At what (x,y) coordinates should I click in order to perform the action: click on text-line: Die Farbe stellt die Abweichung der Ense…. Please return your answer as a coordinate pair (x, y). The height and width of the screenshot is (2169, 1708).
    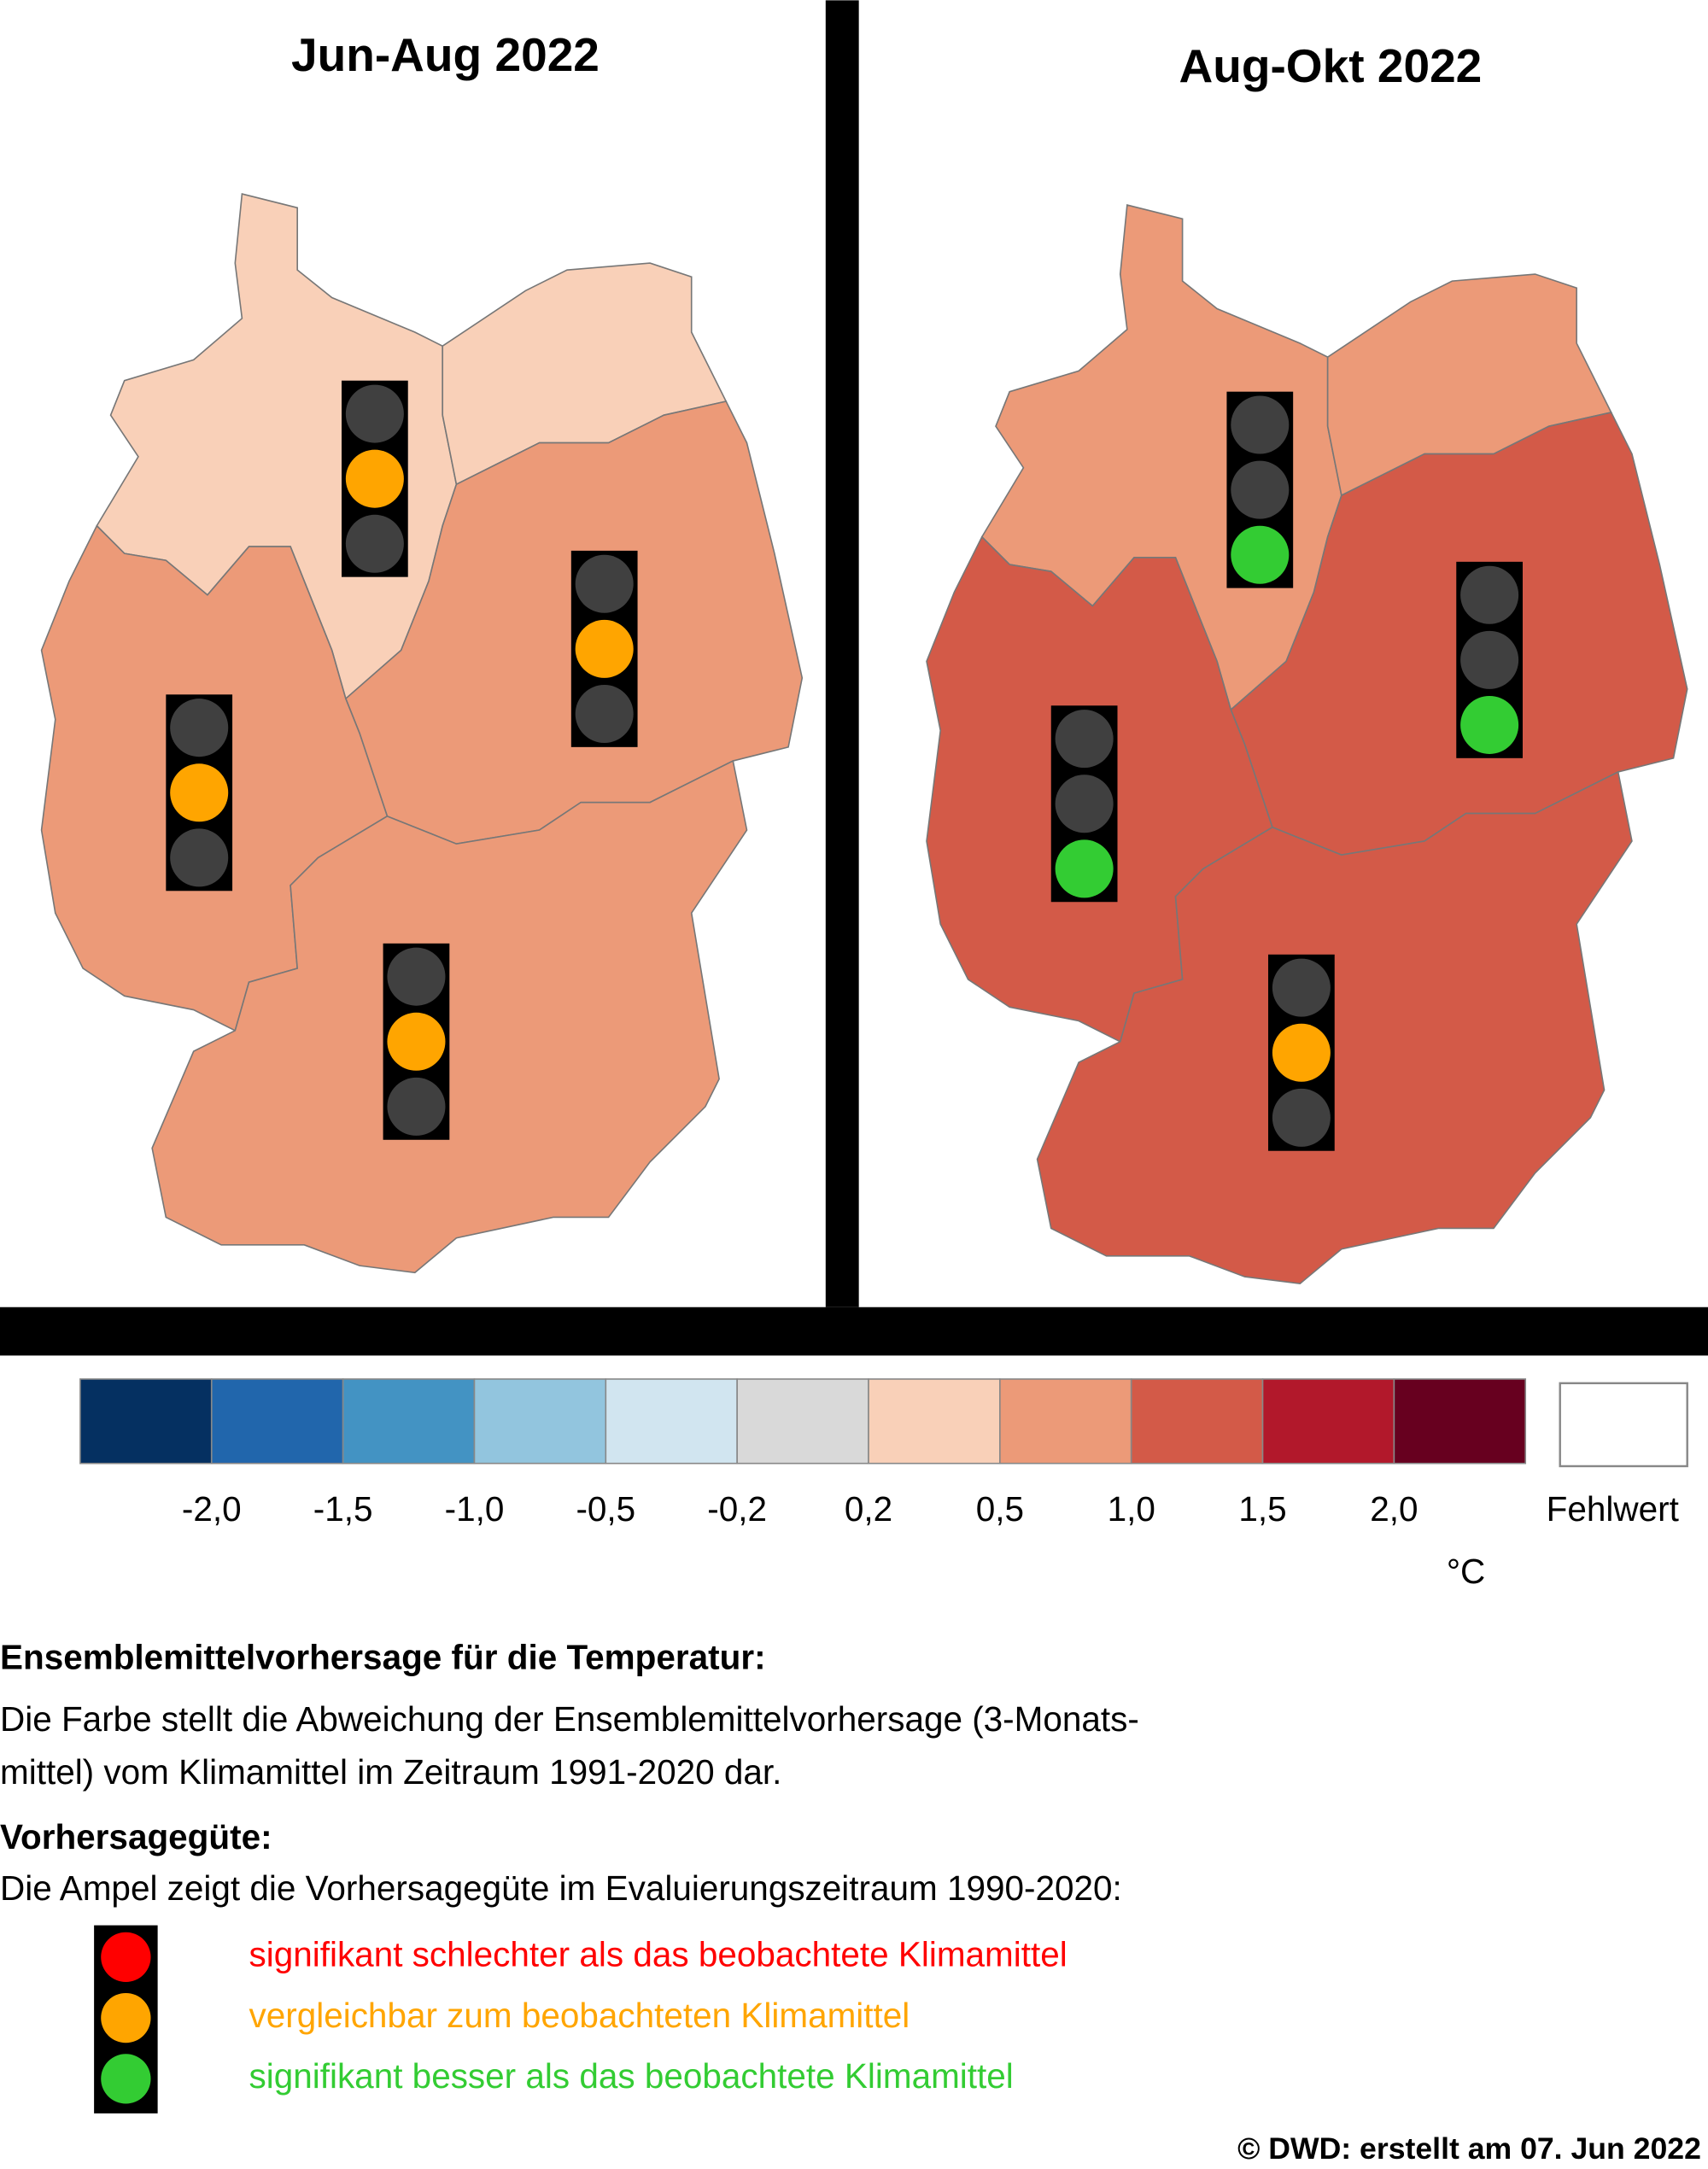
    Looking at the image, I should click on (569, 1719).